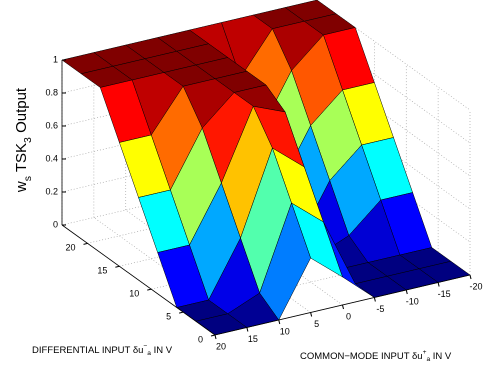  What do you see at coordinates (380, 309) in the screenshot?
I see `y-tick-label: -5` at bounding box center [380, 309].